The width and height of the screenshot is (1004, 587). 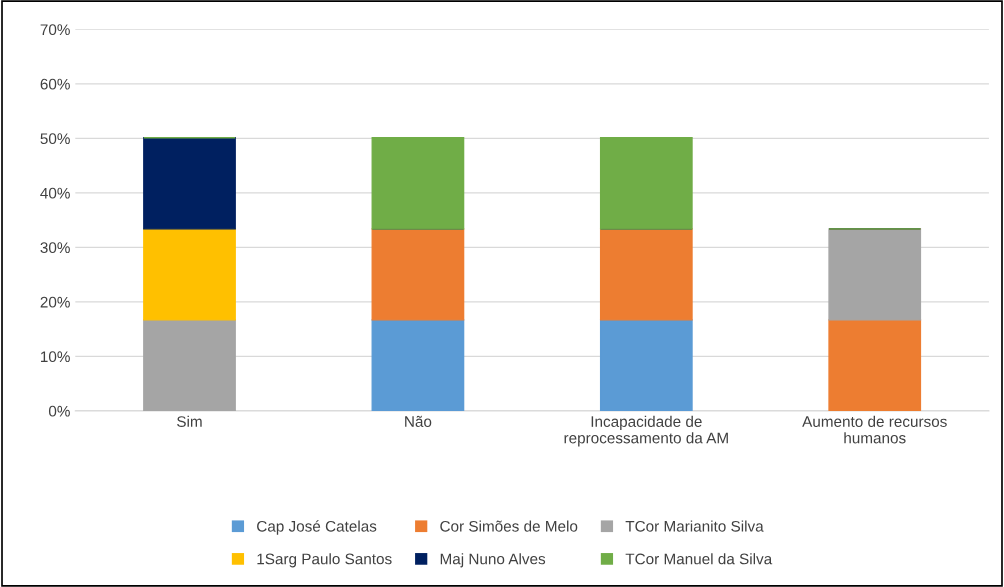 What do you see at coordinates (55, 139) in the screenshot?
I see `y-tick-label: 50%` at bounding box center [55, 139].